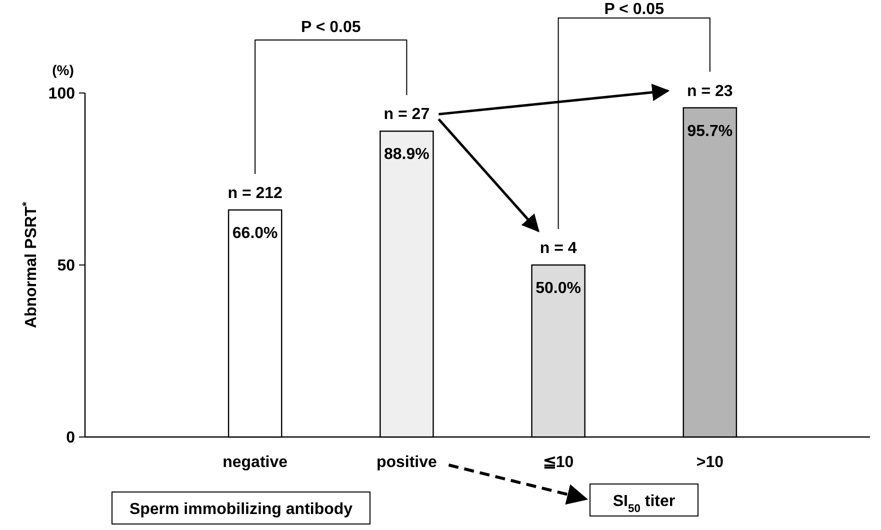 This screenshot has height=530, width=881. What do you see at coordinates (407, 115) in the screenshot?
I see `annotation: n = 27` at bounding box center [407, 115].